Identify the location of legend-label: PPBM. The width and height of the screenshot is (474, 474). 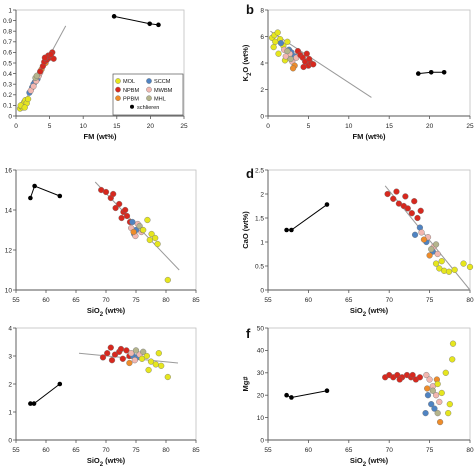
(131, 99).